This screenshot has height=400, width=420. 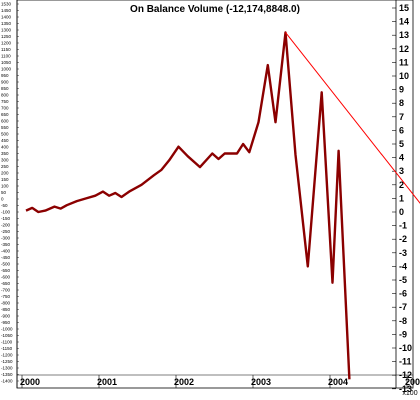 I want to click on left-tick-label: 1400, so click(x=6, y=17).